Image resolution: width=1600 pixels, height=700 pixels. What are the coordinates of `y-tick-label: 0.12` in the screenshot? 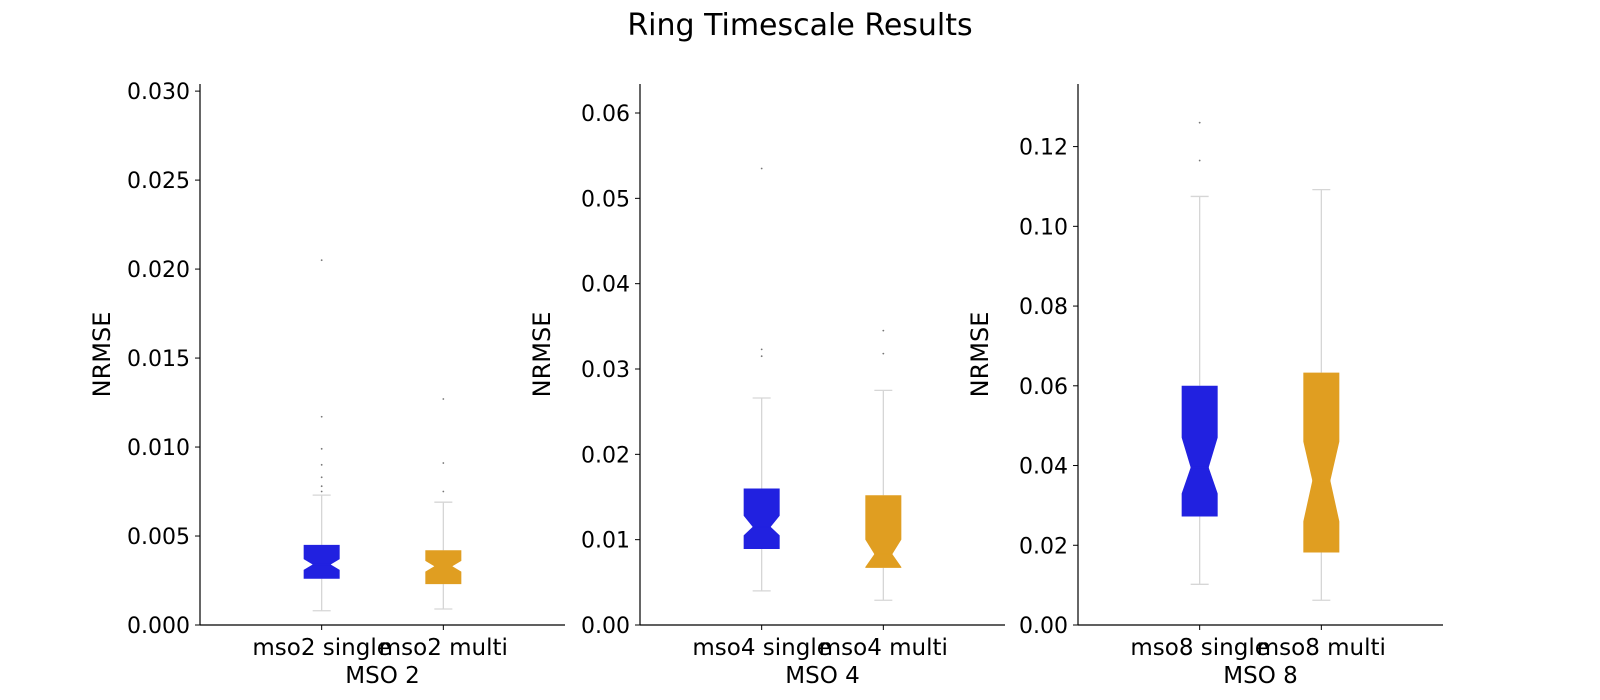 It's located at (1043, 148).